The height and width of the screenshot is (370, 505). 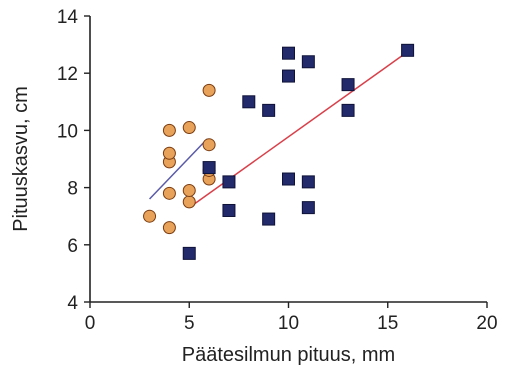 What do you see at coordinates (72, 189) in the screenshot?
I see `y-tick-label: 8` at bounding box center [72, 189].